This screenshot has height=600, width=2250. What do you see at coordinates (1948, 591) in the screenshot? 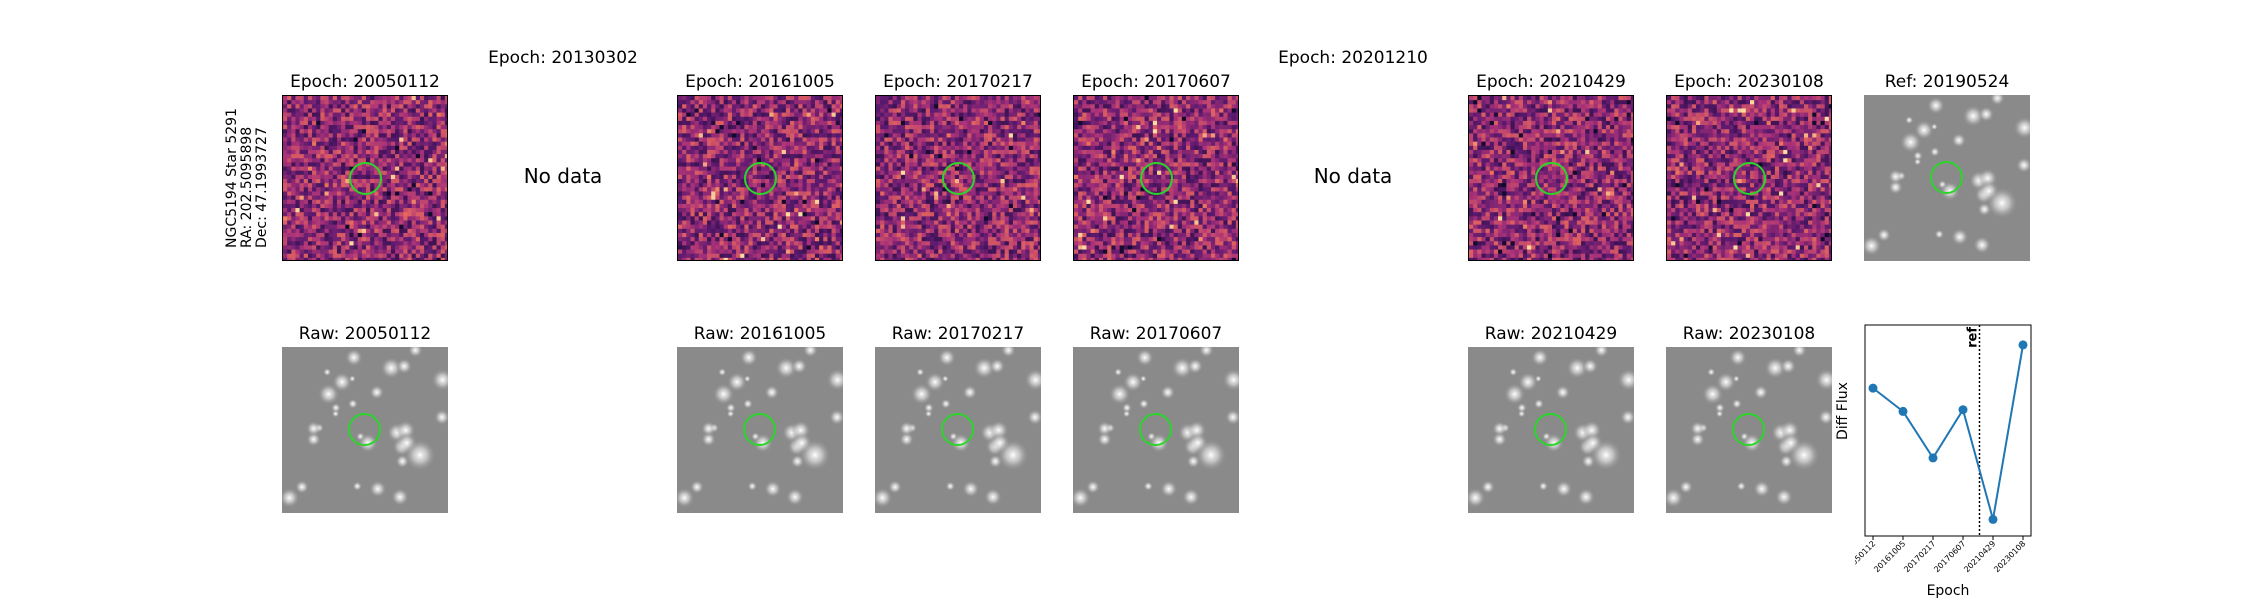
I see `x-axis-label: Epoch` at bounding box center [1948, 591].